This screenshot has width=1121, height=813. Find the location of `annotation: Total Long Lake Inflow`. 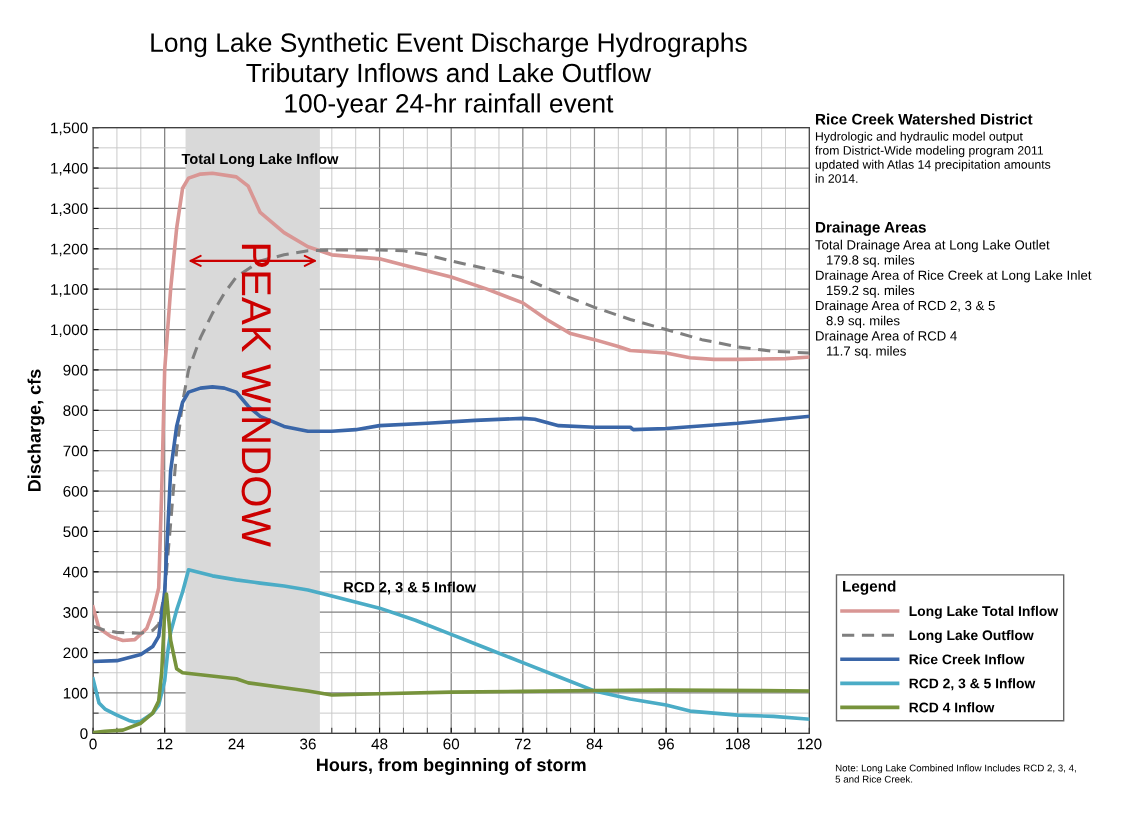

annotation: Total Long Lake Inflow is located at coordinates (260, 160).